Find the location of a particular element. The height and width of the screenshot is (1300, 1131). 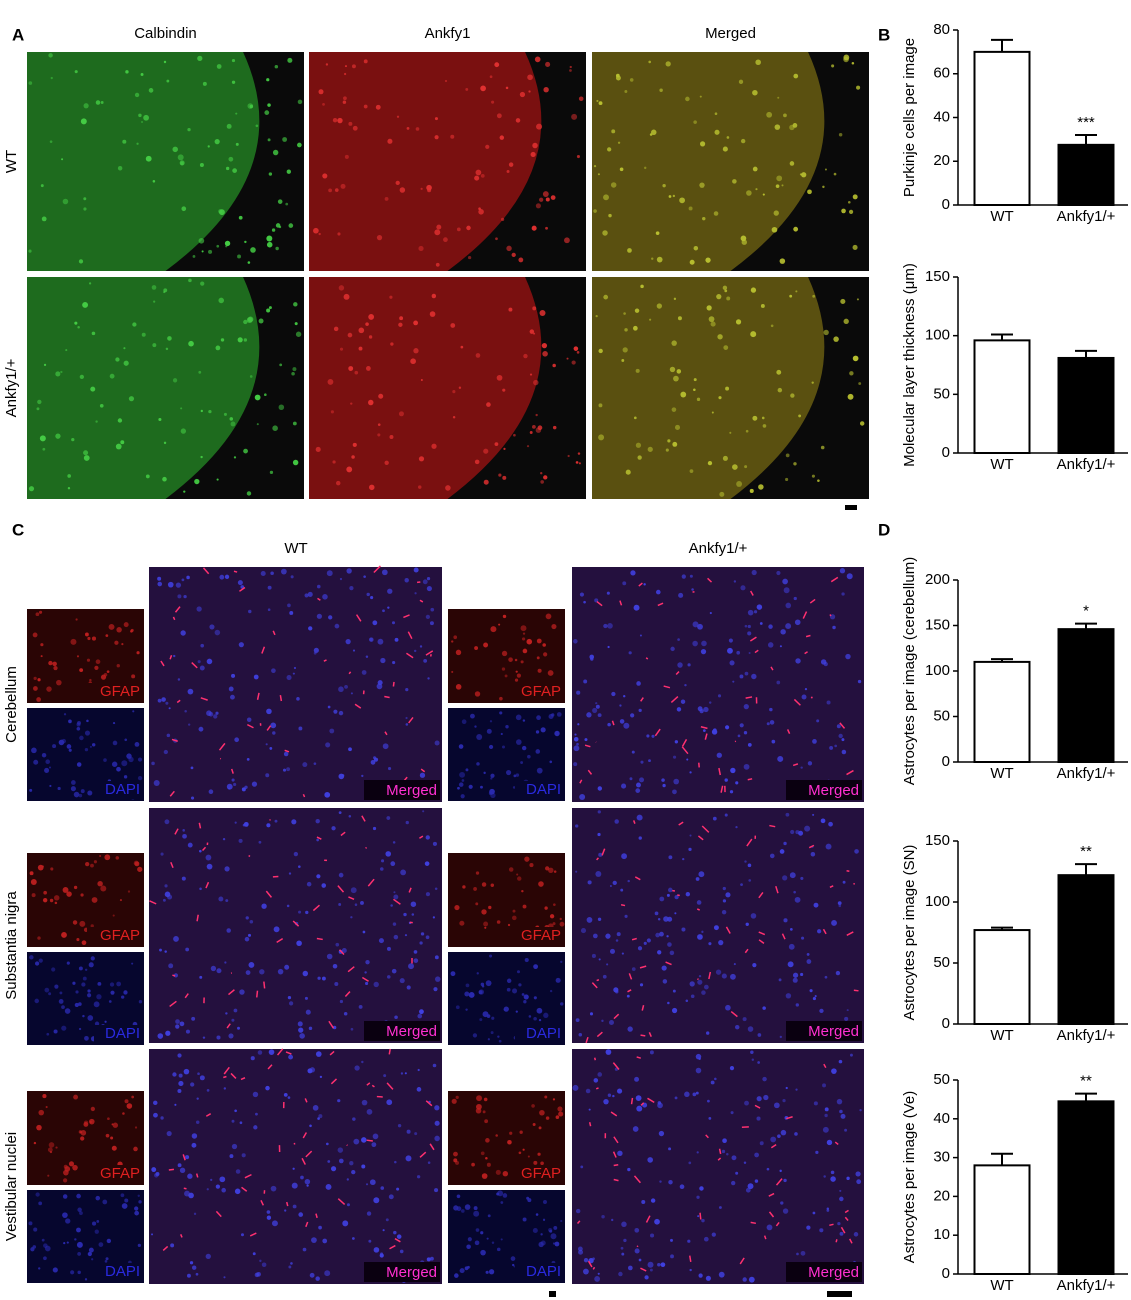

channel-label: DAPI is located at coordinates (122, 789).